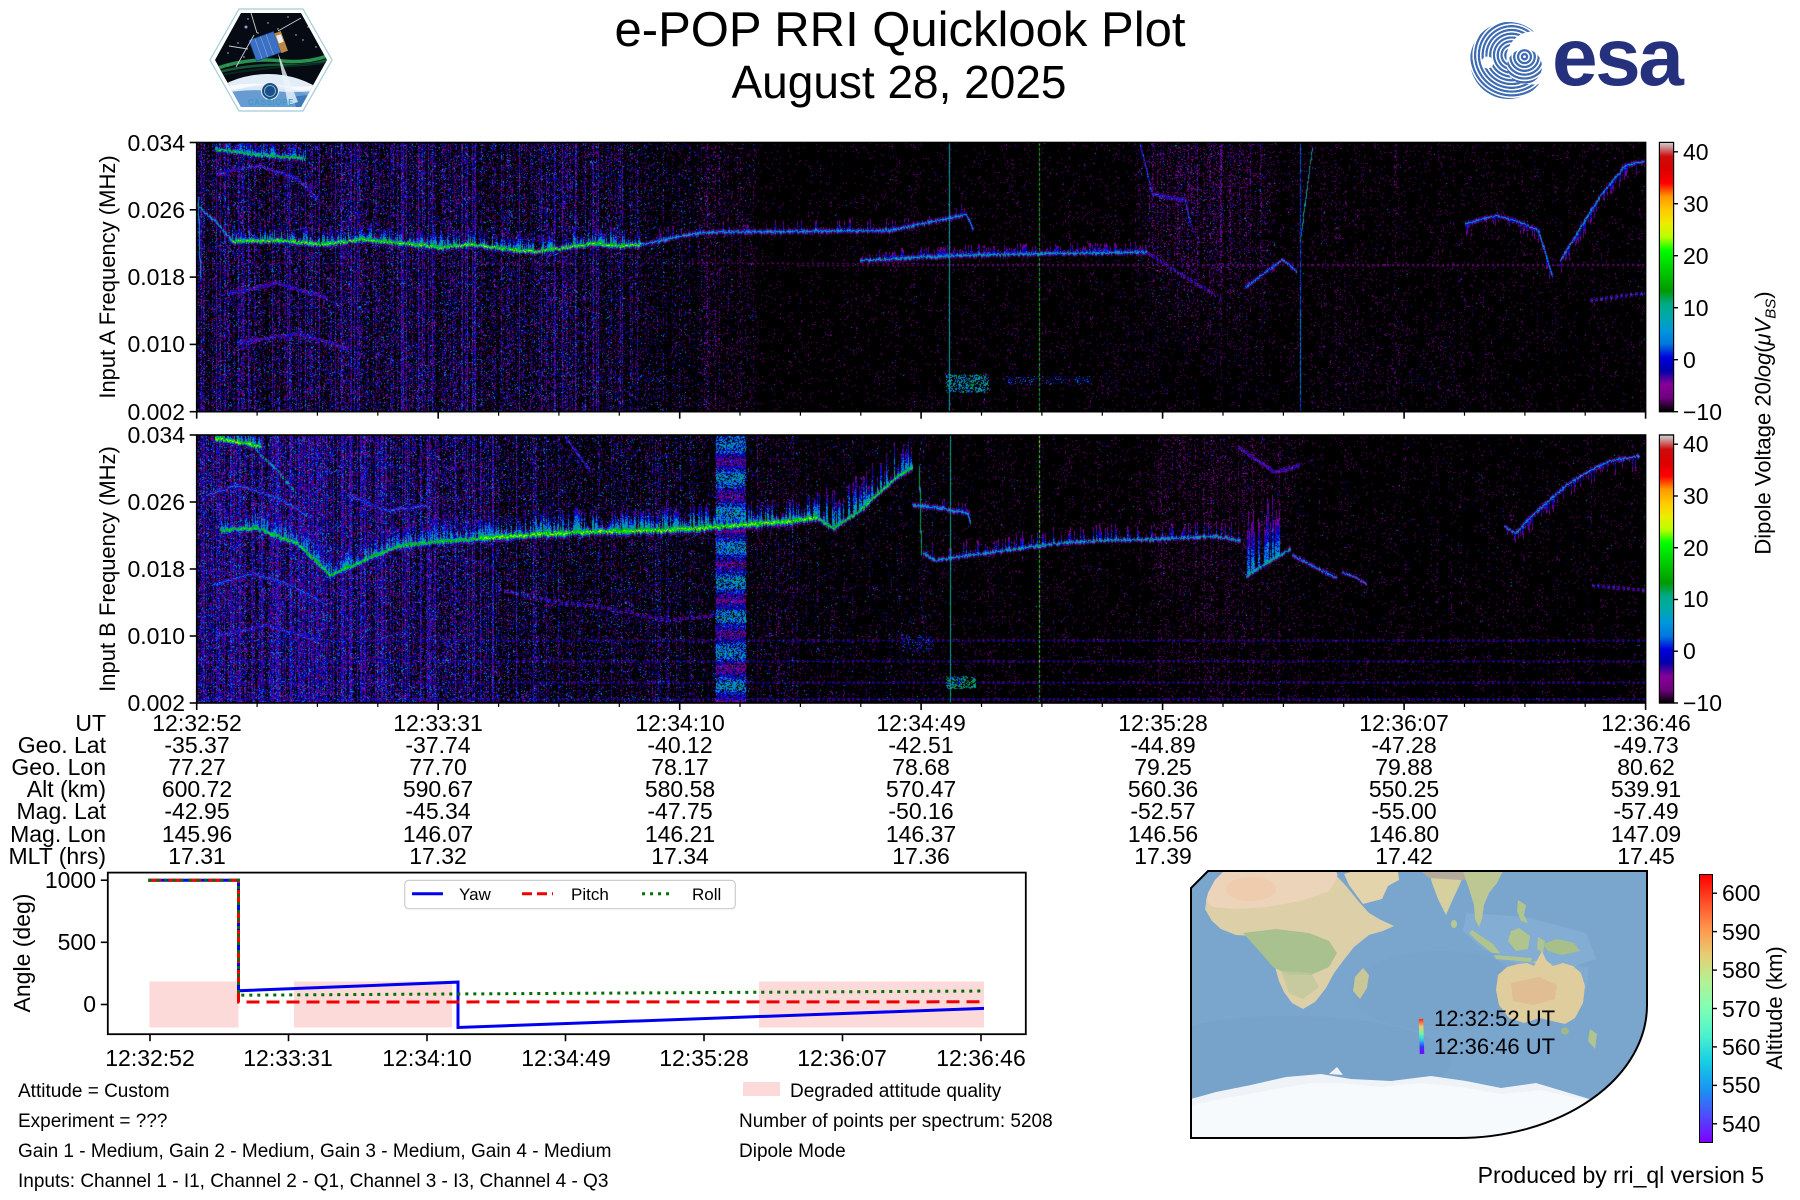 This screenshot has height=1200, width=1800. What do you see at coordinates (89, 1004) in the screenshot?
I see `svg-text: 0` at bounding box center [89, 1004].